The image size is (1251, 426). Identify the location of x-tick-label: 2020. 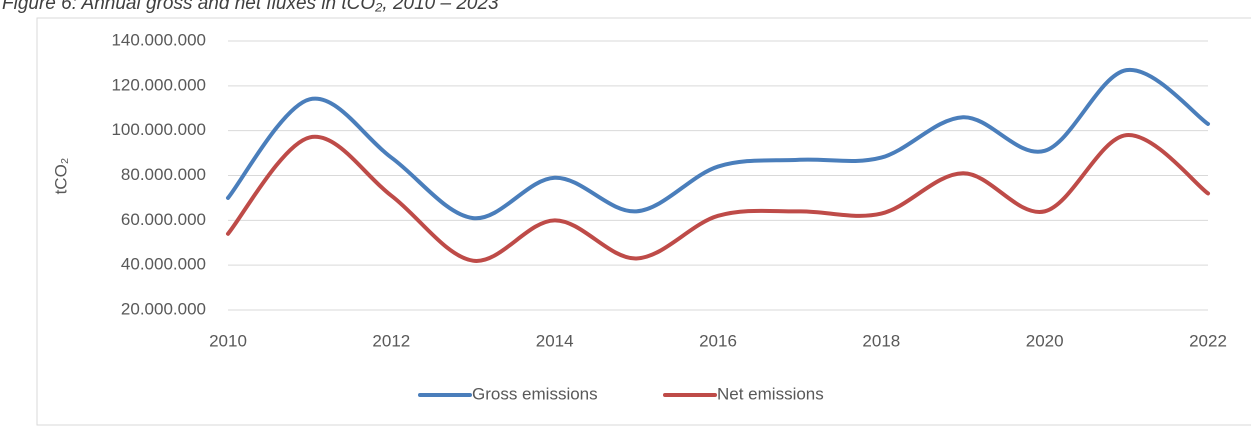
(1045, 340).